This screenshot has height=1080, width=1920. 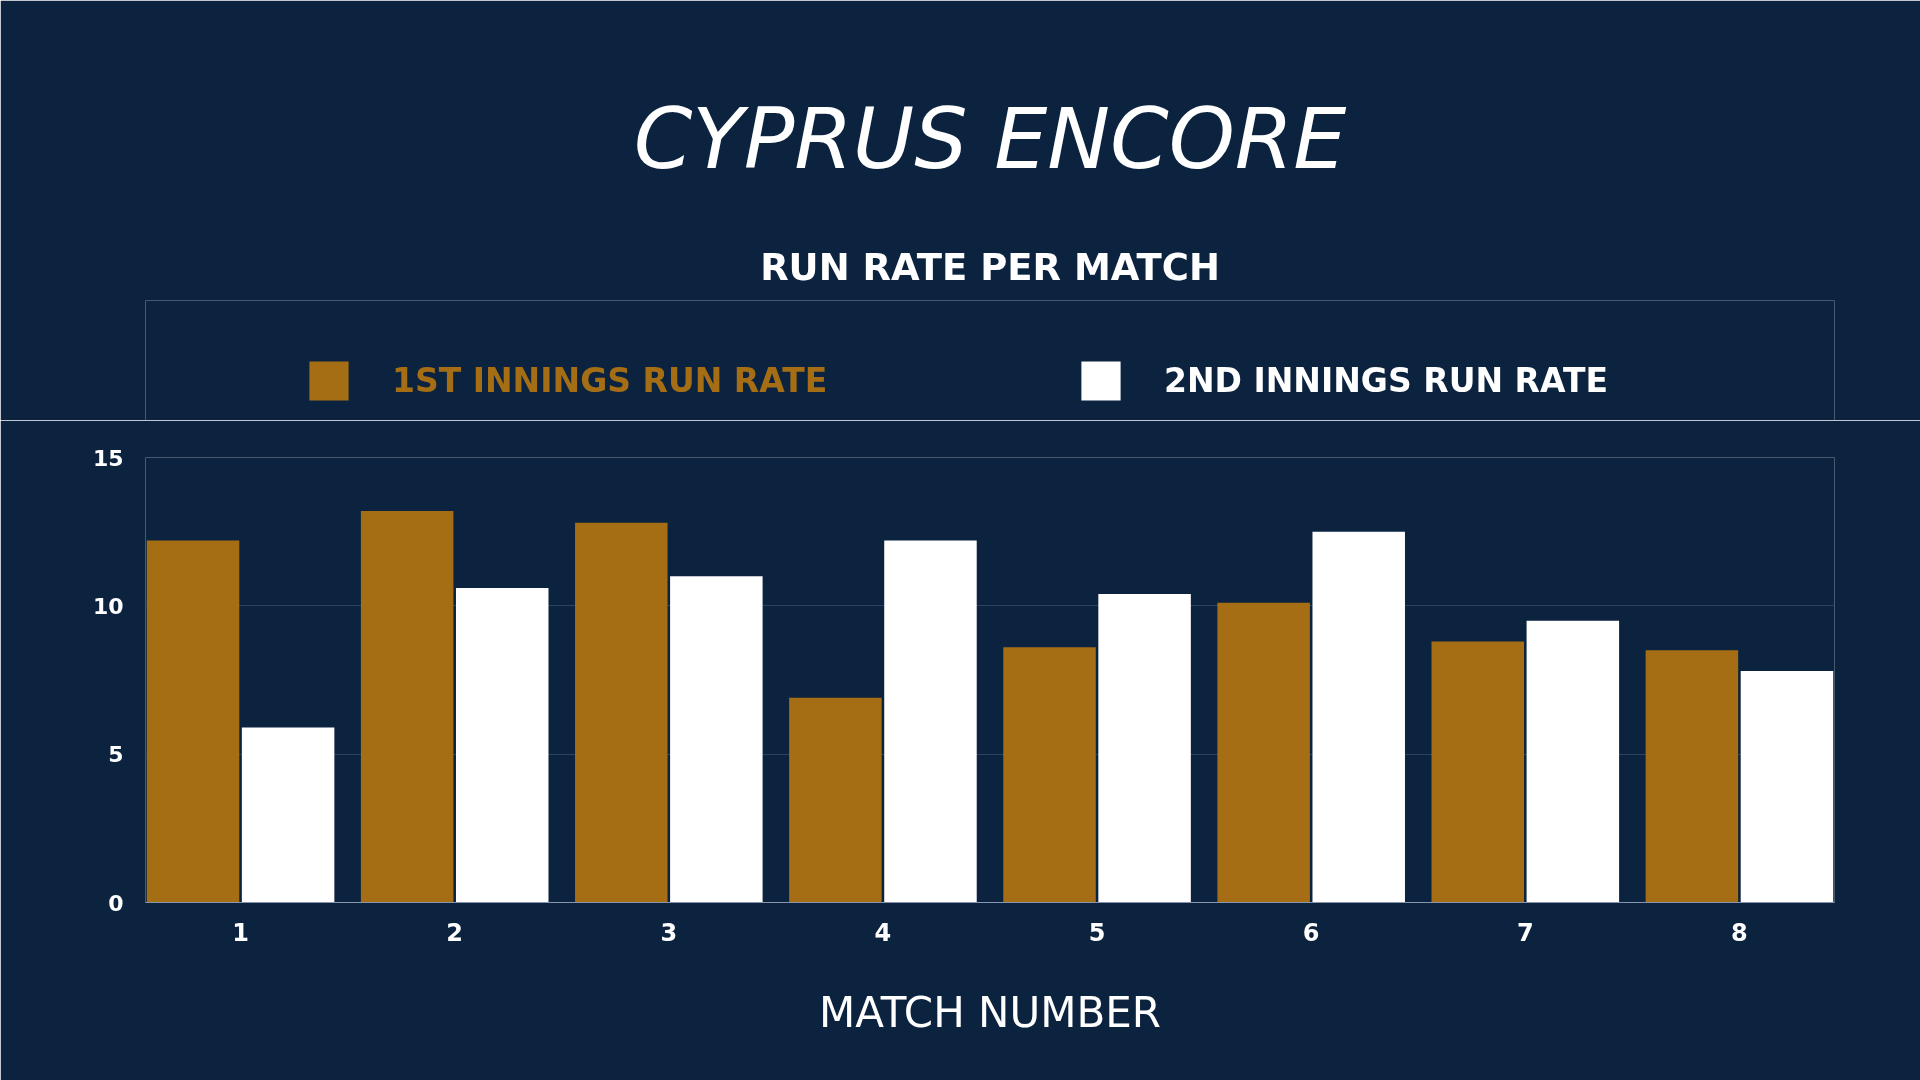 I want to click on legend-label: 2ND INNINGS RUN RATE, so click(x=1386, y=381).